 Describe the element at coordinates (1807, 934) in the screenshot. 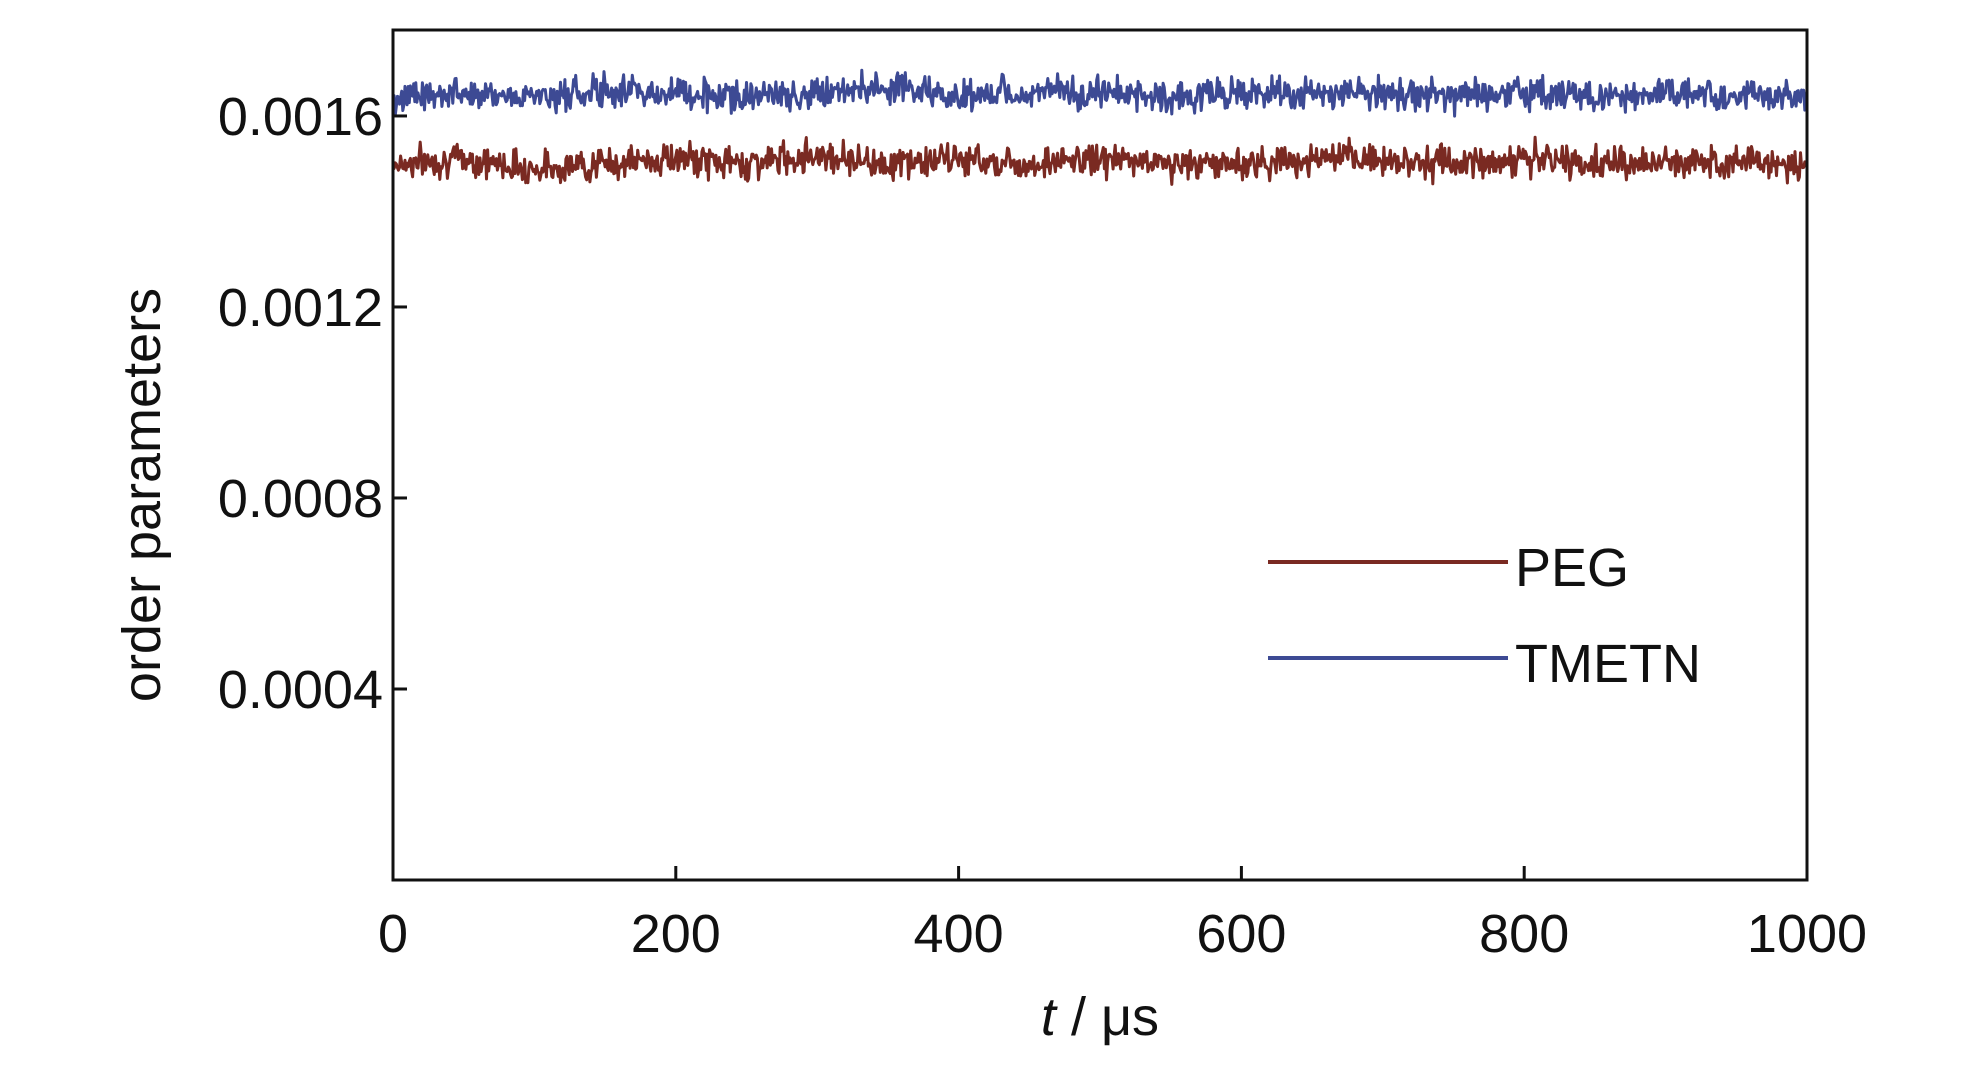

I see `x-tick-label: 1000` at that location.